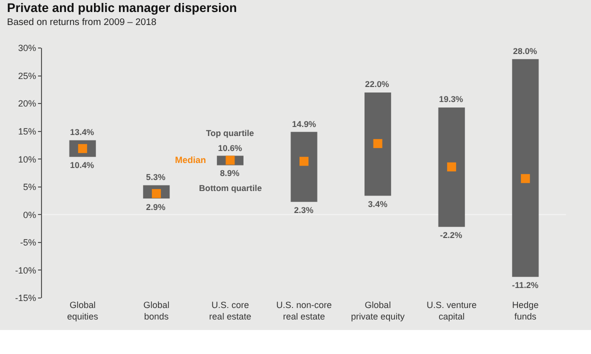  What do you see at coordinates (190, 160) in the screenshot?
I see `text: Median` at bounding box center [190, 160].